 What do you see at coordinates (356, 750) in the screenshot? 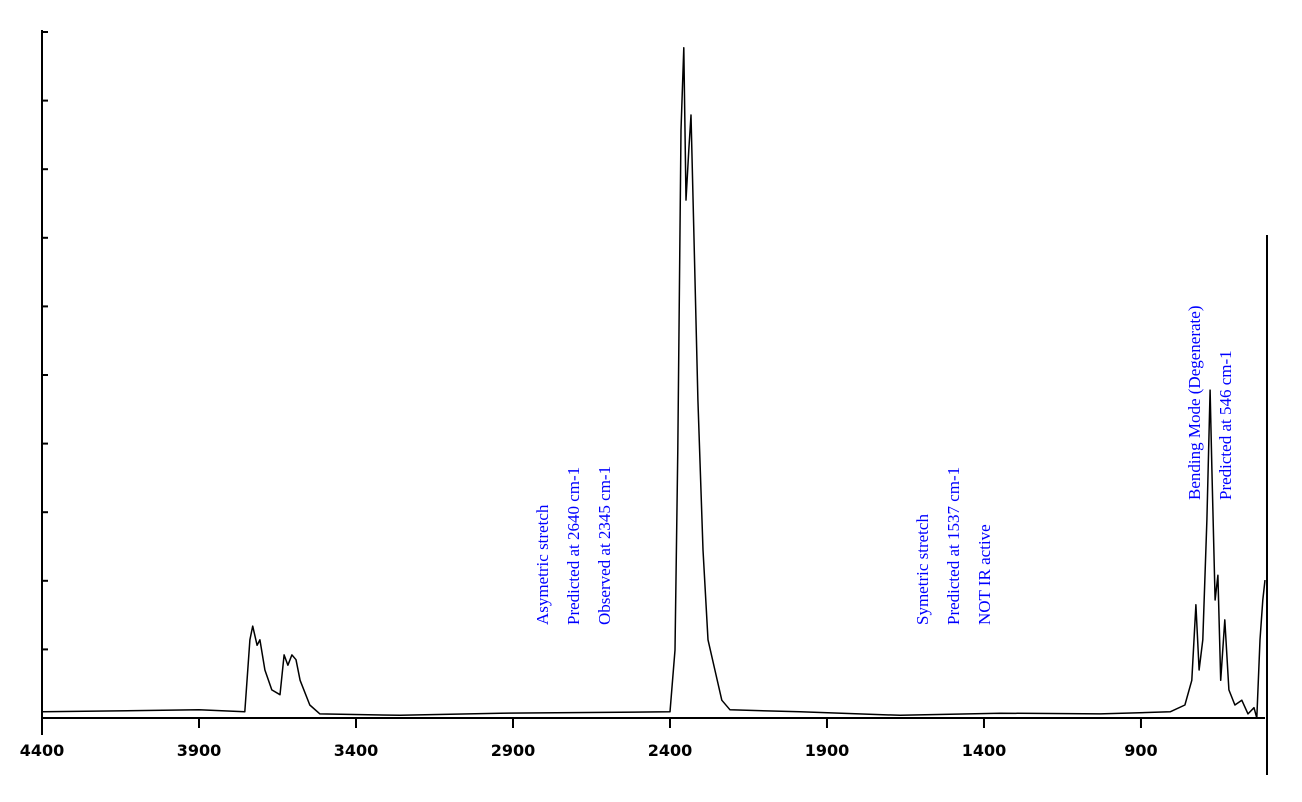
I see `x-tick-label: 3400` at bounding box center [356, 750].